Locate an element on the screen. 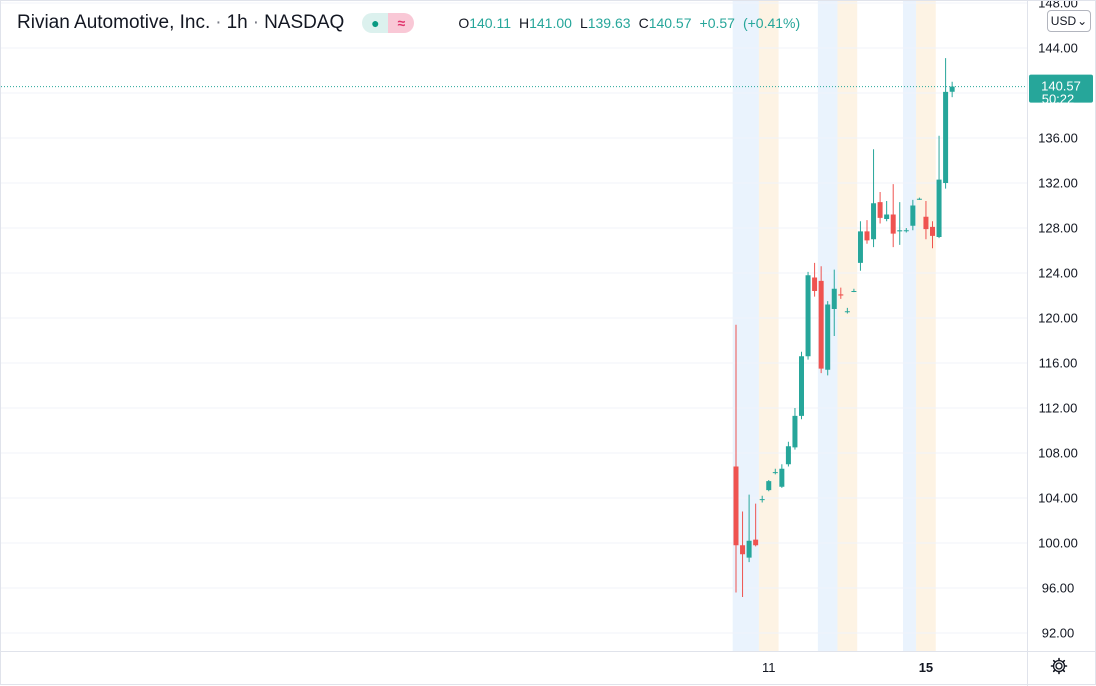 This screenshot has width=1096, height=686. price-tick-label: 108.00 is located at coordinates (1058, 453).